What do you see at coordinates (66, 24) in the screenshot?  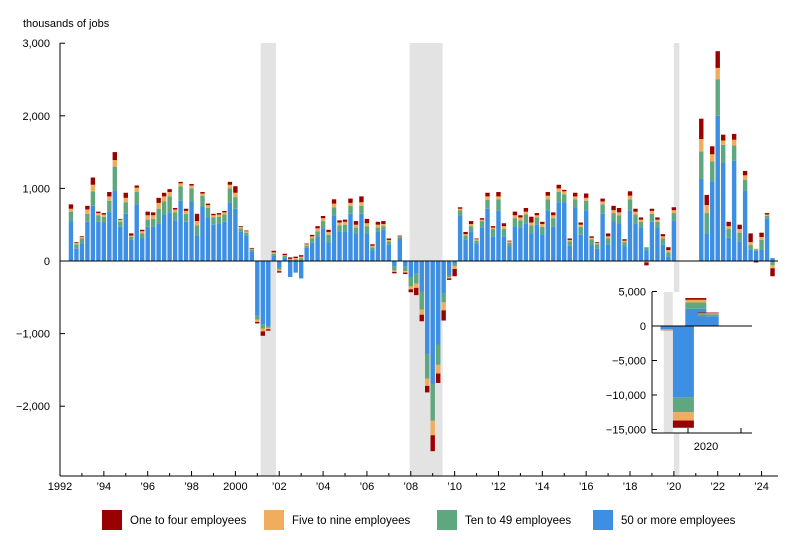 I see `y-unit-label: thousands of jobs` at bounding box center [66, 24].